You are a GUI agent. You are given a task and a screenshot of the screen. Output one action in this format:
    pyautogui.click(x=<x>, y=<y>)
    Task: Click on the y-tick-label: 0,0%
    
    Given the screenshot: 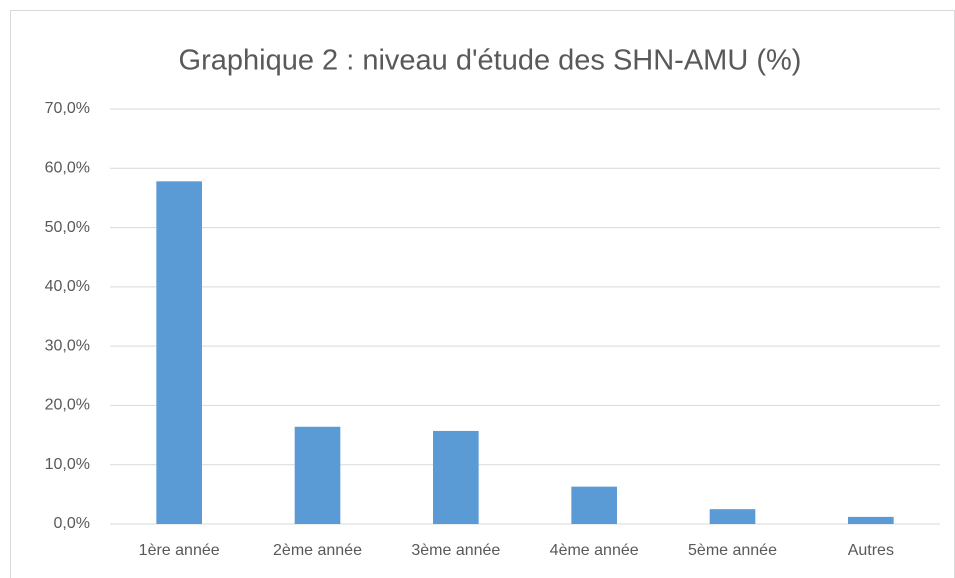 What is the action you would take?
    pyautogui.click(x=72, y=523)
    